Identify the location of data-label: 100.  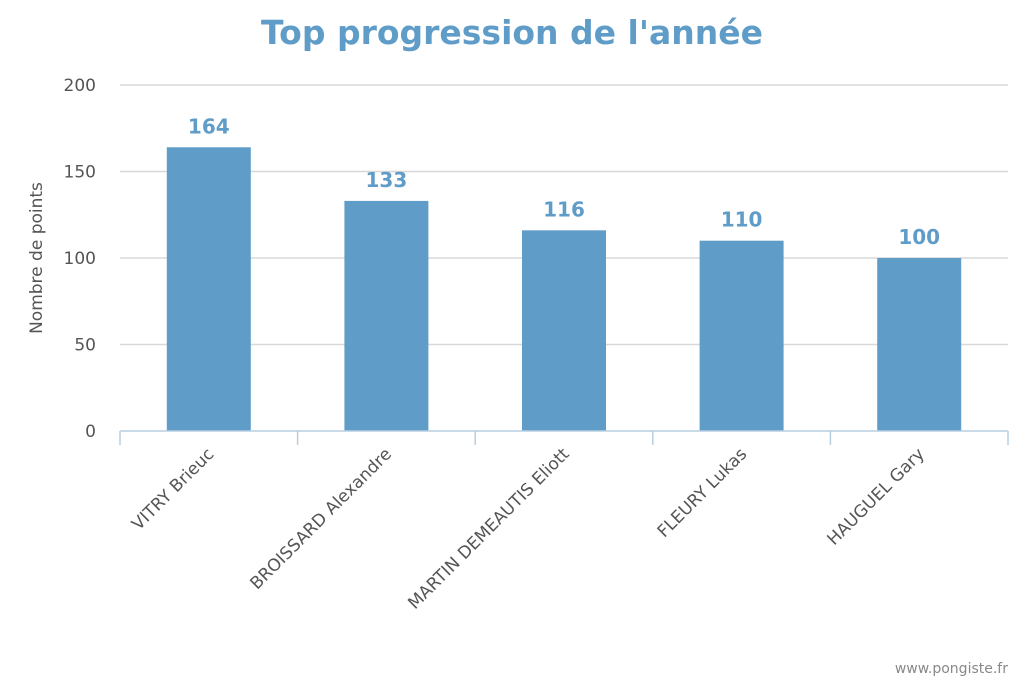
(919, 237).